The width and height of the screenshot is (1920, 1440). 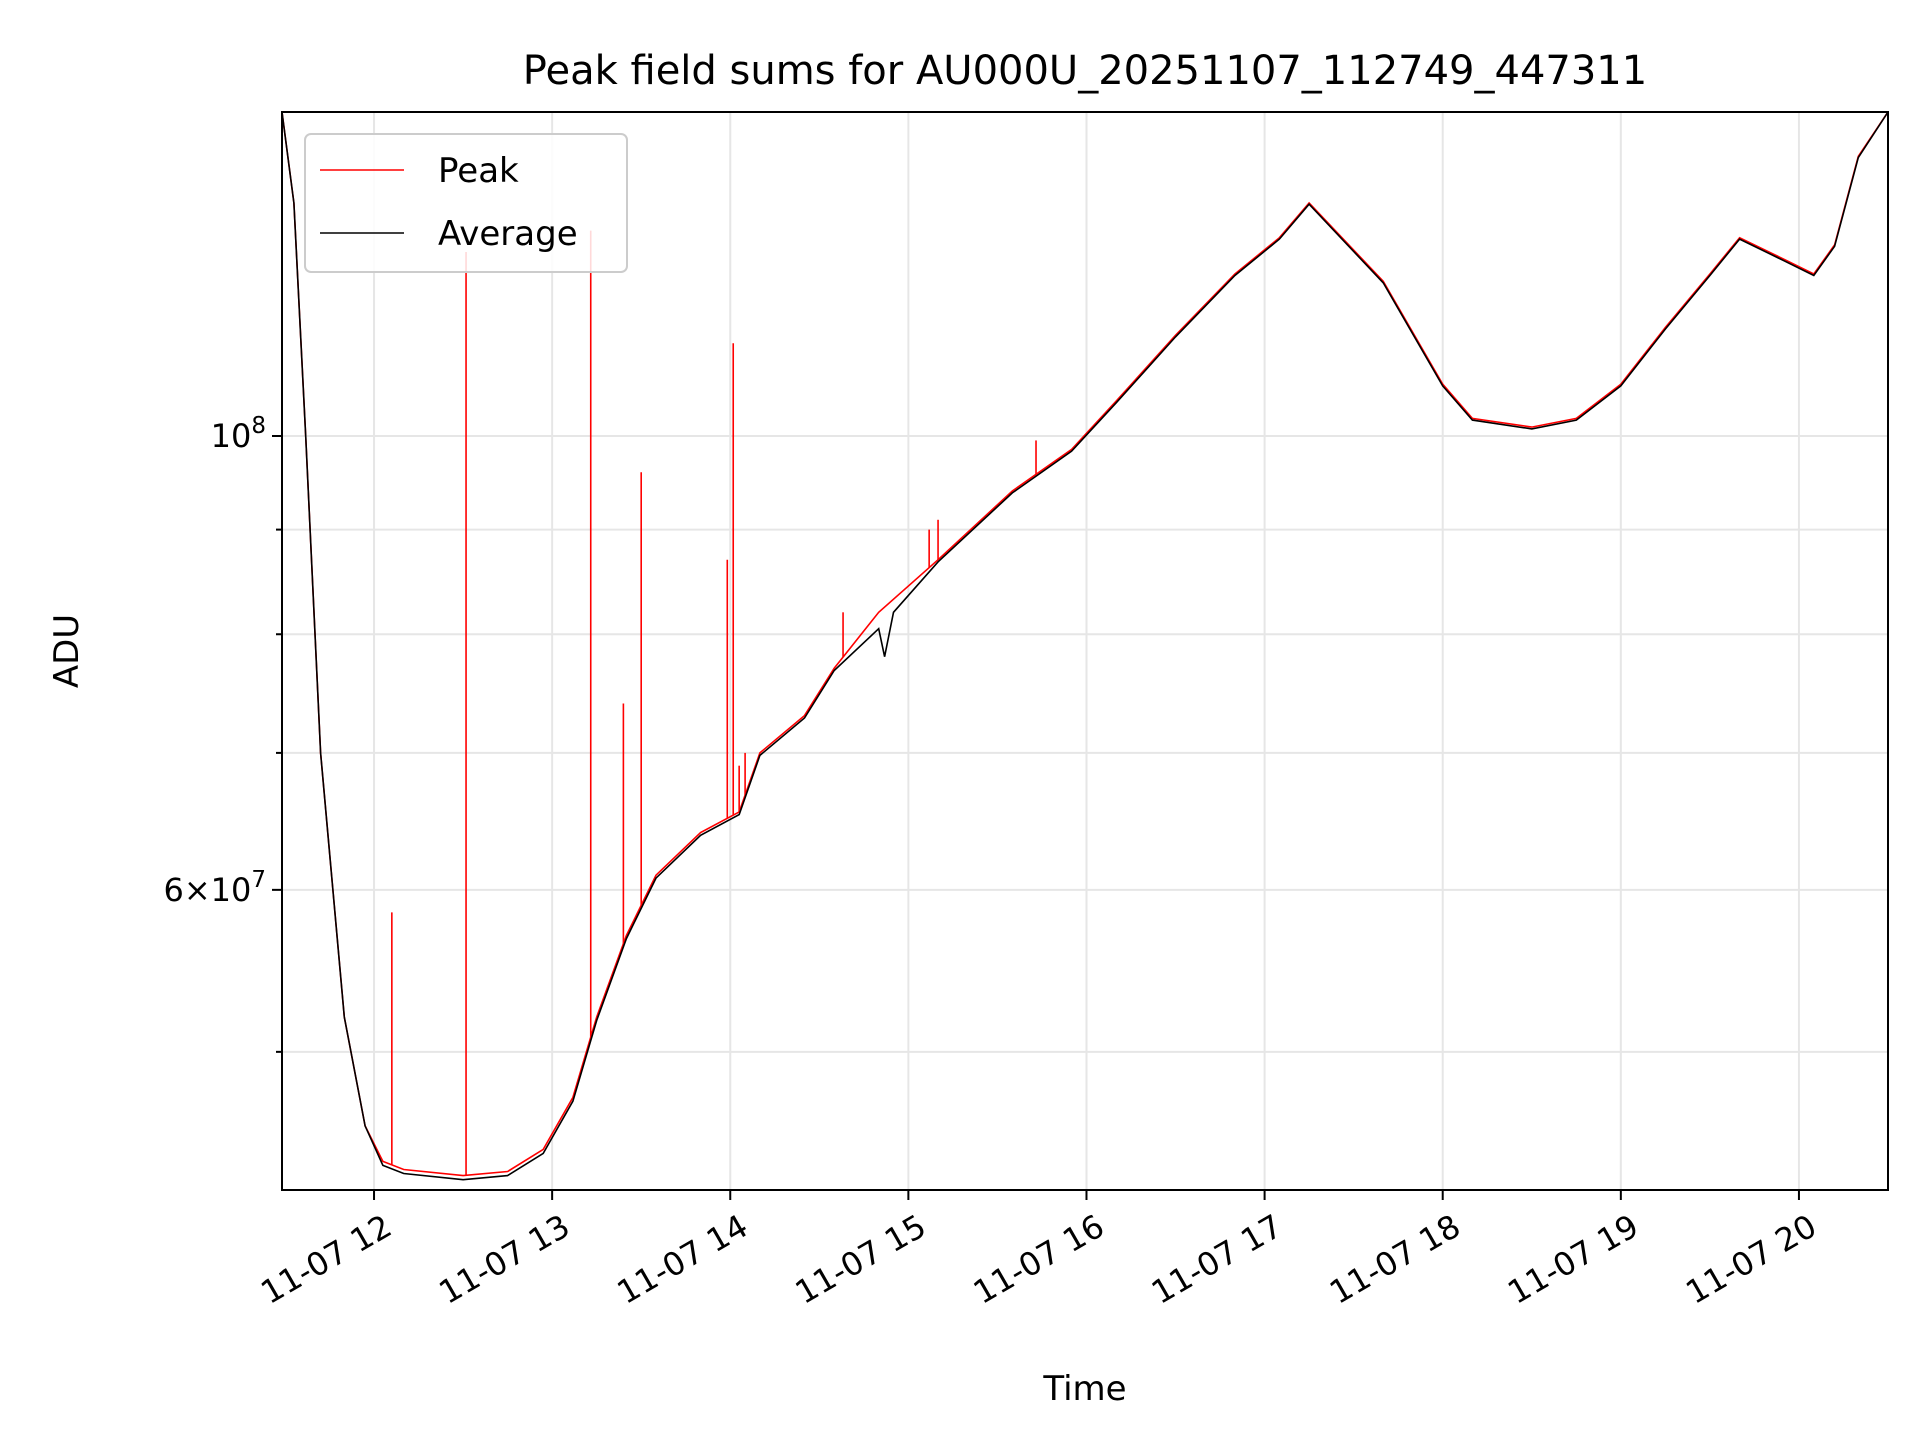 I want to click on y-tick-mantissa: 6, so click(x=173, y=890).